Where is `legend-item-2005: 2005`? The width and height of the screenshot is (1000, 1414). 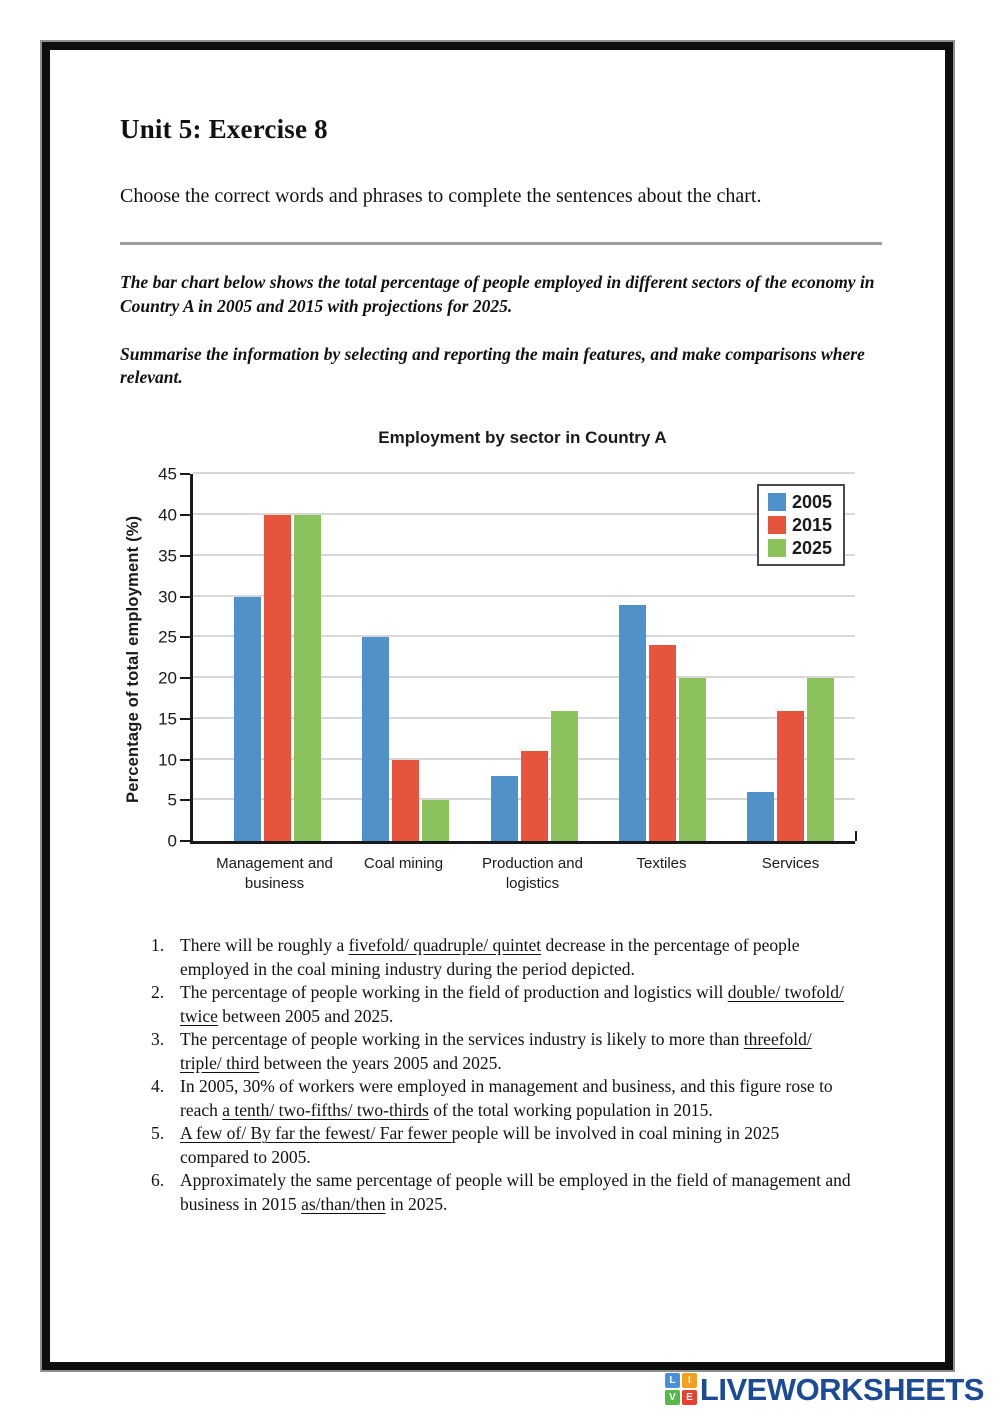 legend-item-2005: 2005 is located at coordinates (799, 502).